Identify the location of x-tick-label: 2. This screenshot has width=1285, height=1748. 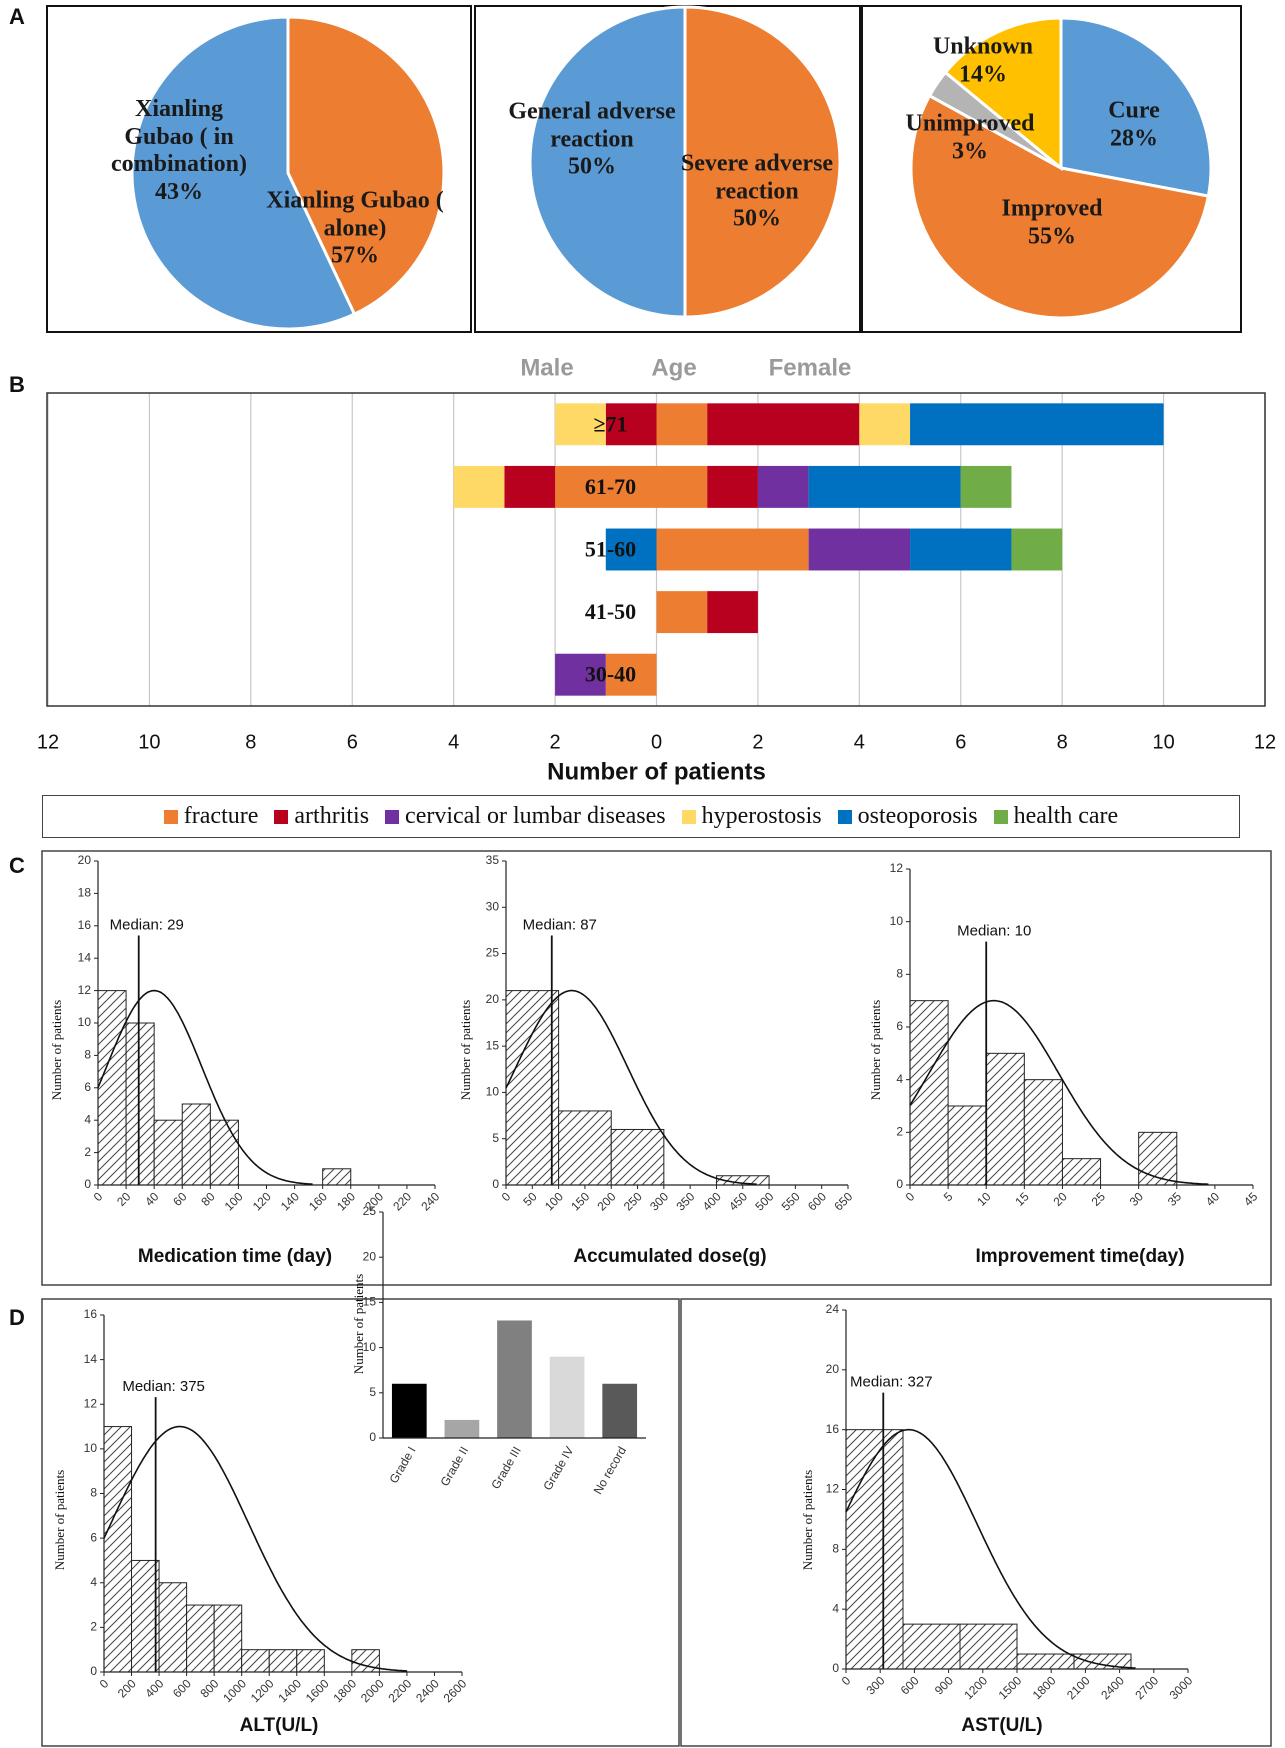
(555, 742).